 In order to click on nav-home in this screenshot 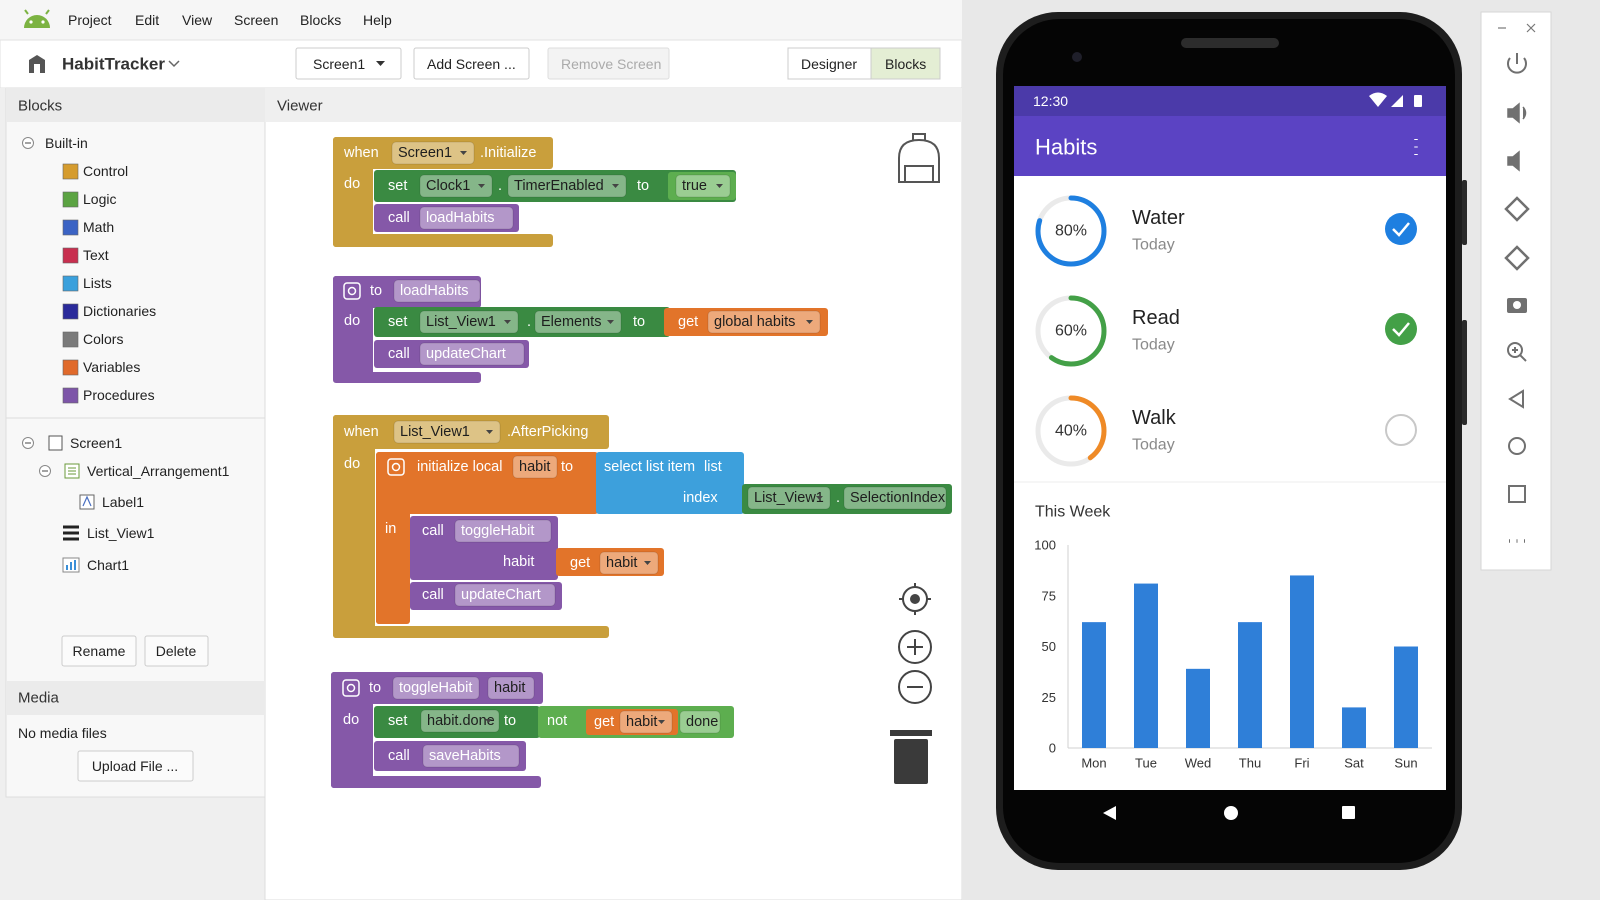, I will do `click(1231, 813)`.